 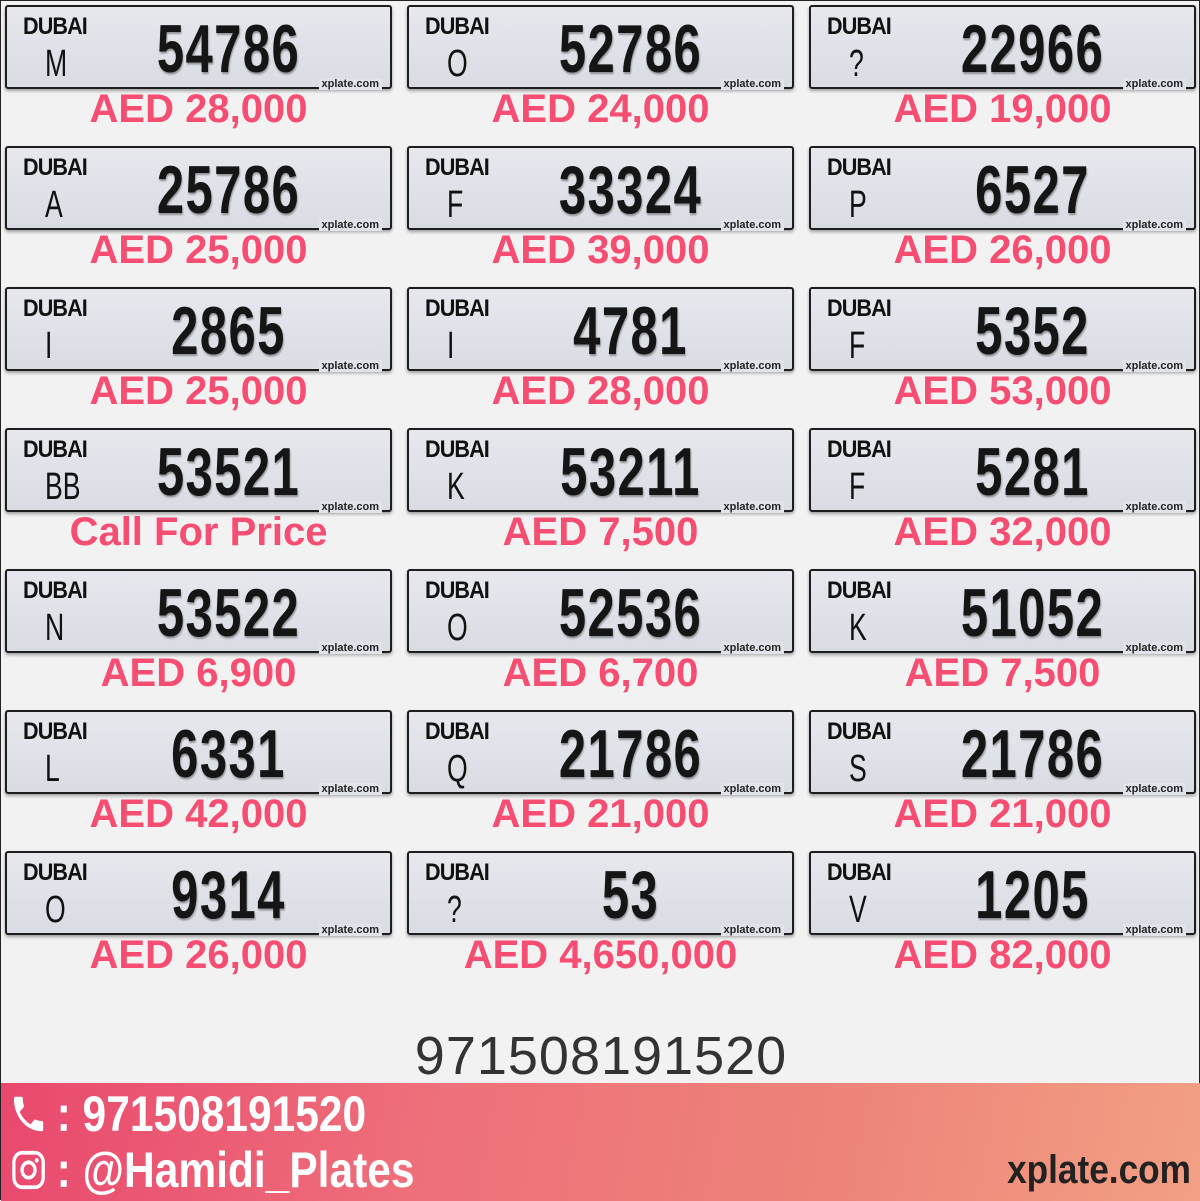 I want to click on number-plate: DUBAI BB 53521 xplate.com, so click(x=198, y=470).